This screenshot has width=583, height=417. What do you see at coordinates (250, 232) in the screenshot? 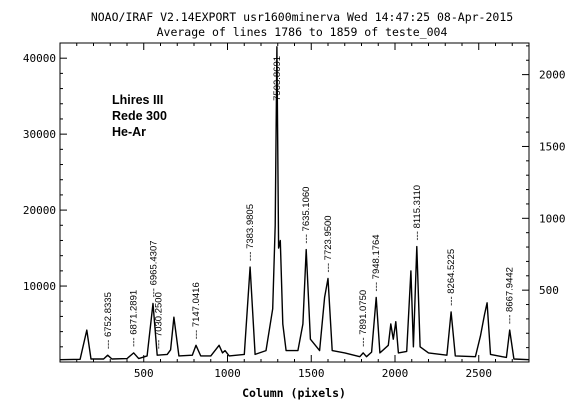
I see `line-label: --- 7383.9805` at bounding box center [250, 232].